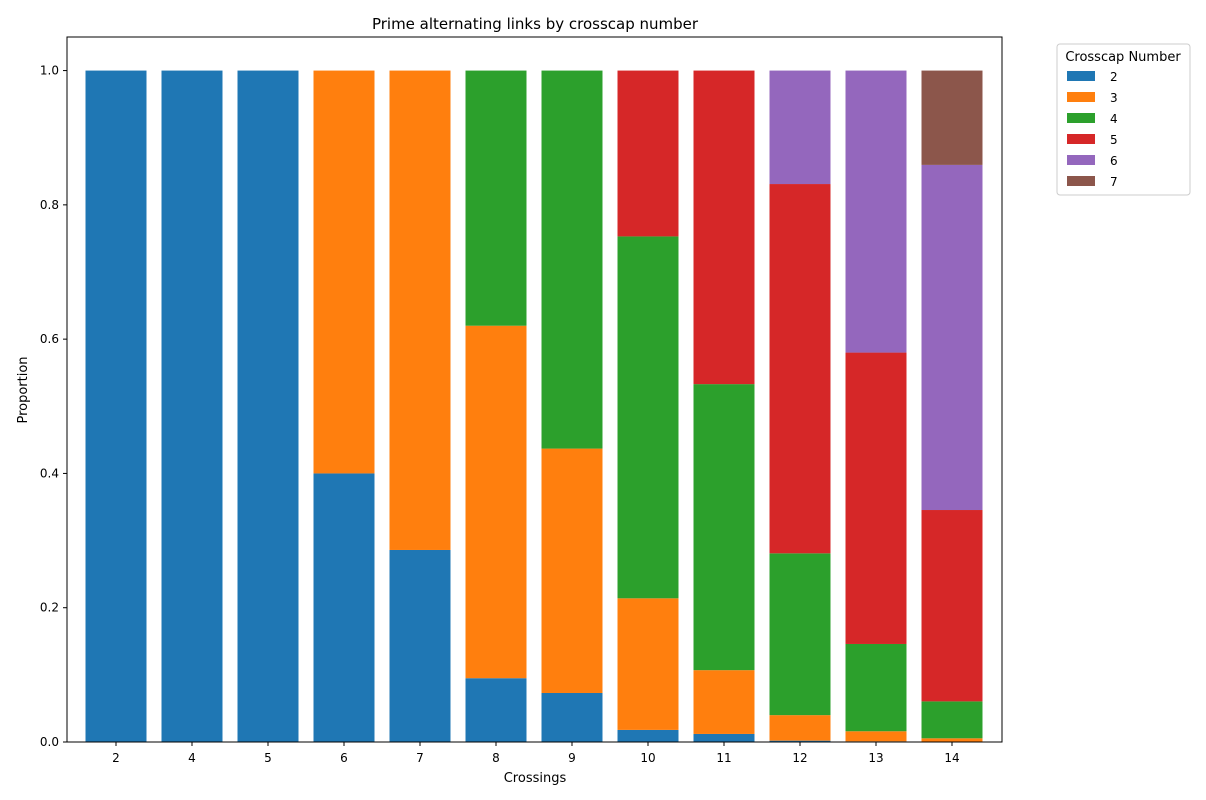 The width and height of the screenshot is (1206, 800). I want to click on y-tick-label: 1.0, so click(49, 71).